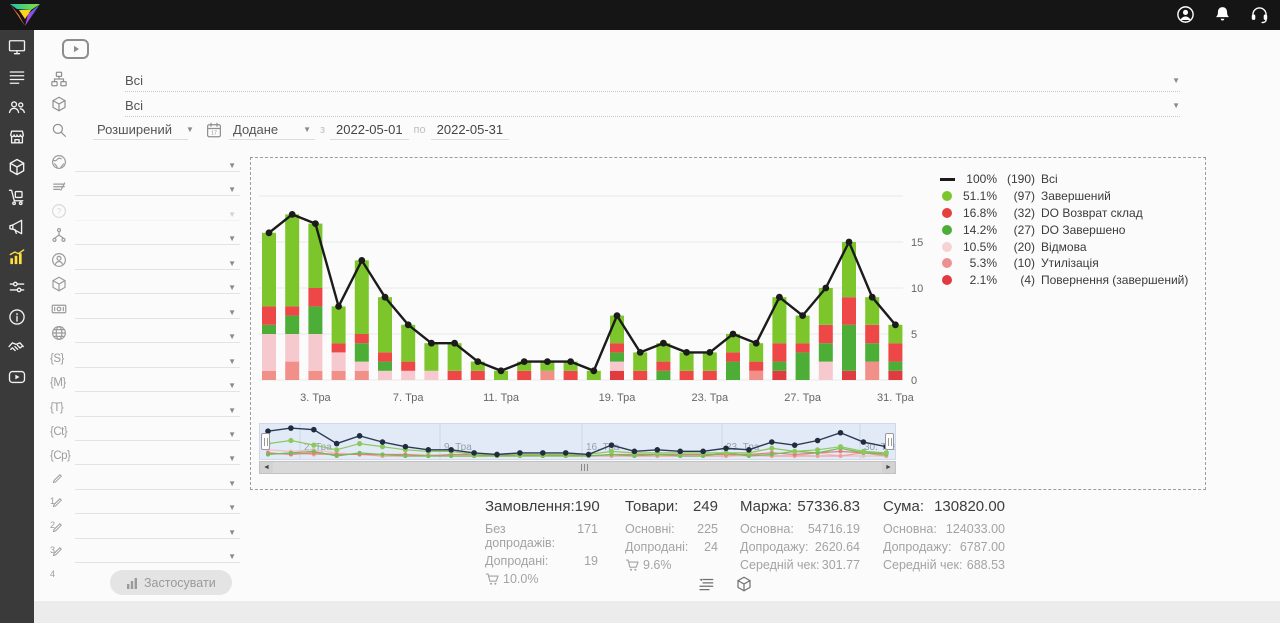 Image resolution: width=1280 pixels, height=623 pixels. What do you see at coordinates (706, 584) in the screenshot?
I see `summary-view-toggle` at bounding box center [706, 584].